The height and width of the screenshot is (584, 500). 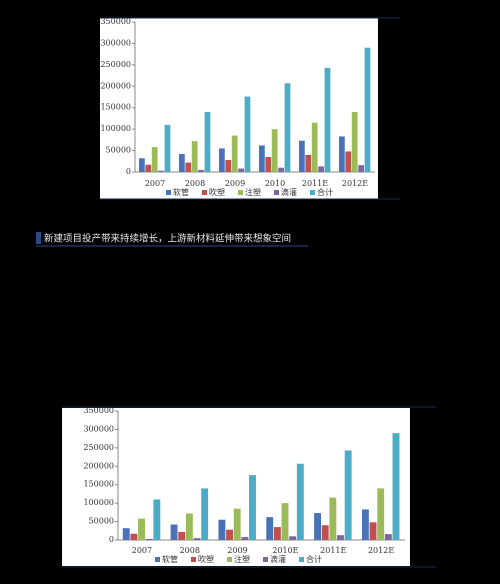 What do you see at coordinates (167, 239) in the screenshot?
I see `heading: 新建项目投产带来持续增长，上游新材料延伸带来想象空间` at bounding box center [167, 239].